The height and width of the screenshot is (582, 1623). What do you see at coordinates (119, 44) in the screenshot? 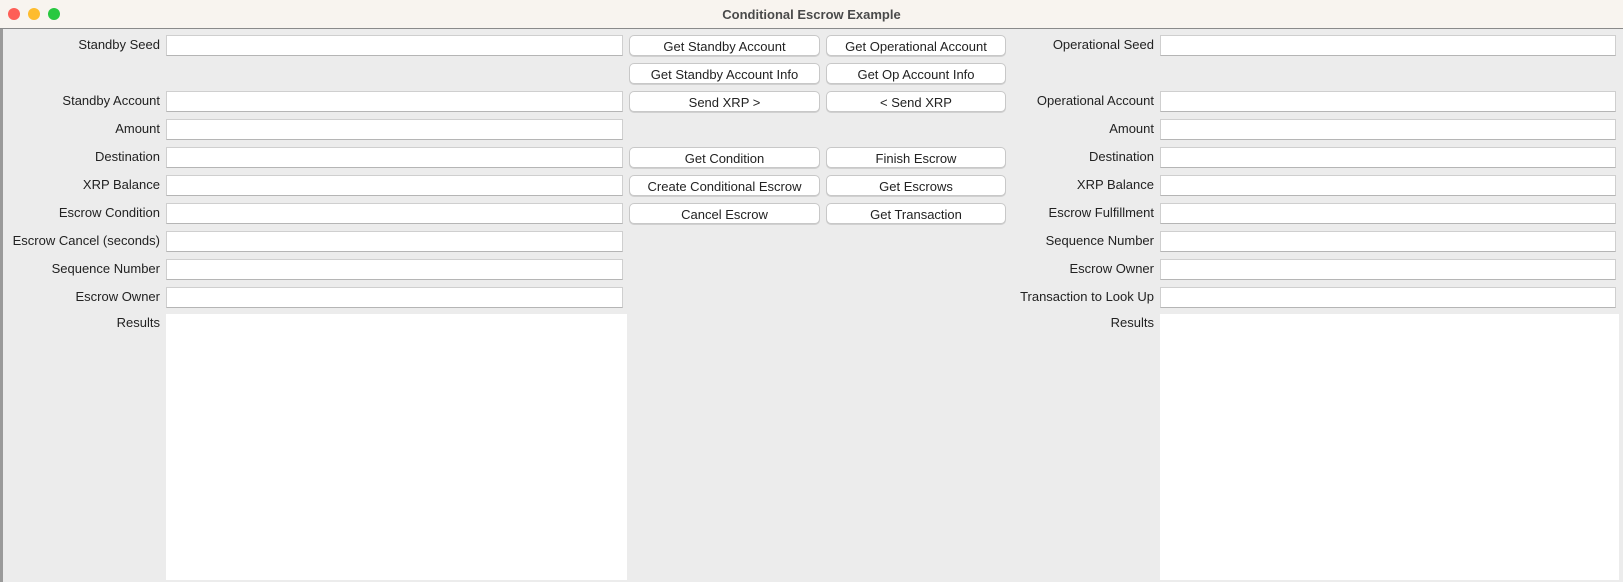
I see `standby-label-standby-seed: Standby Seed` at bounding box center [119, 44].